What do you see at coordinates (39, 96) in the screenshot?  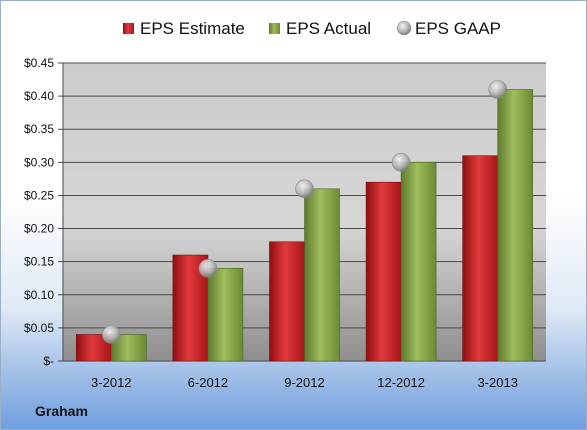 I see `y-tick-label: $0.40` at bounding box center [39, 96].